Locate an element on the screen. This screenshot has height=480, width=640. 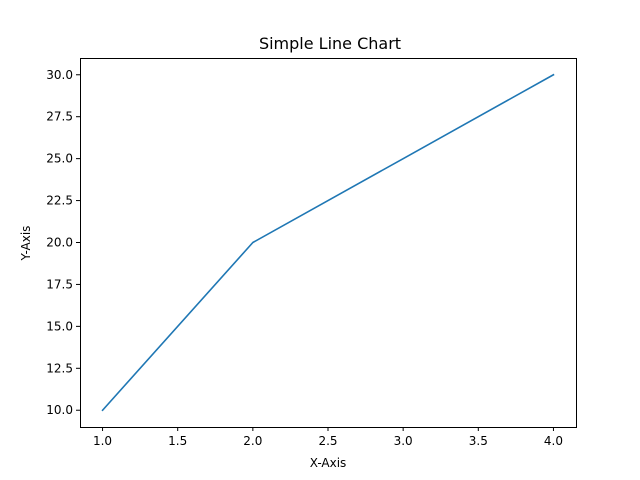
y-tick-label: 20.0 is located at coordinates (59, 243).